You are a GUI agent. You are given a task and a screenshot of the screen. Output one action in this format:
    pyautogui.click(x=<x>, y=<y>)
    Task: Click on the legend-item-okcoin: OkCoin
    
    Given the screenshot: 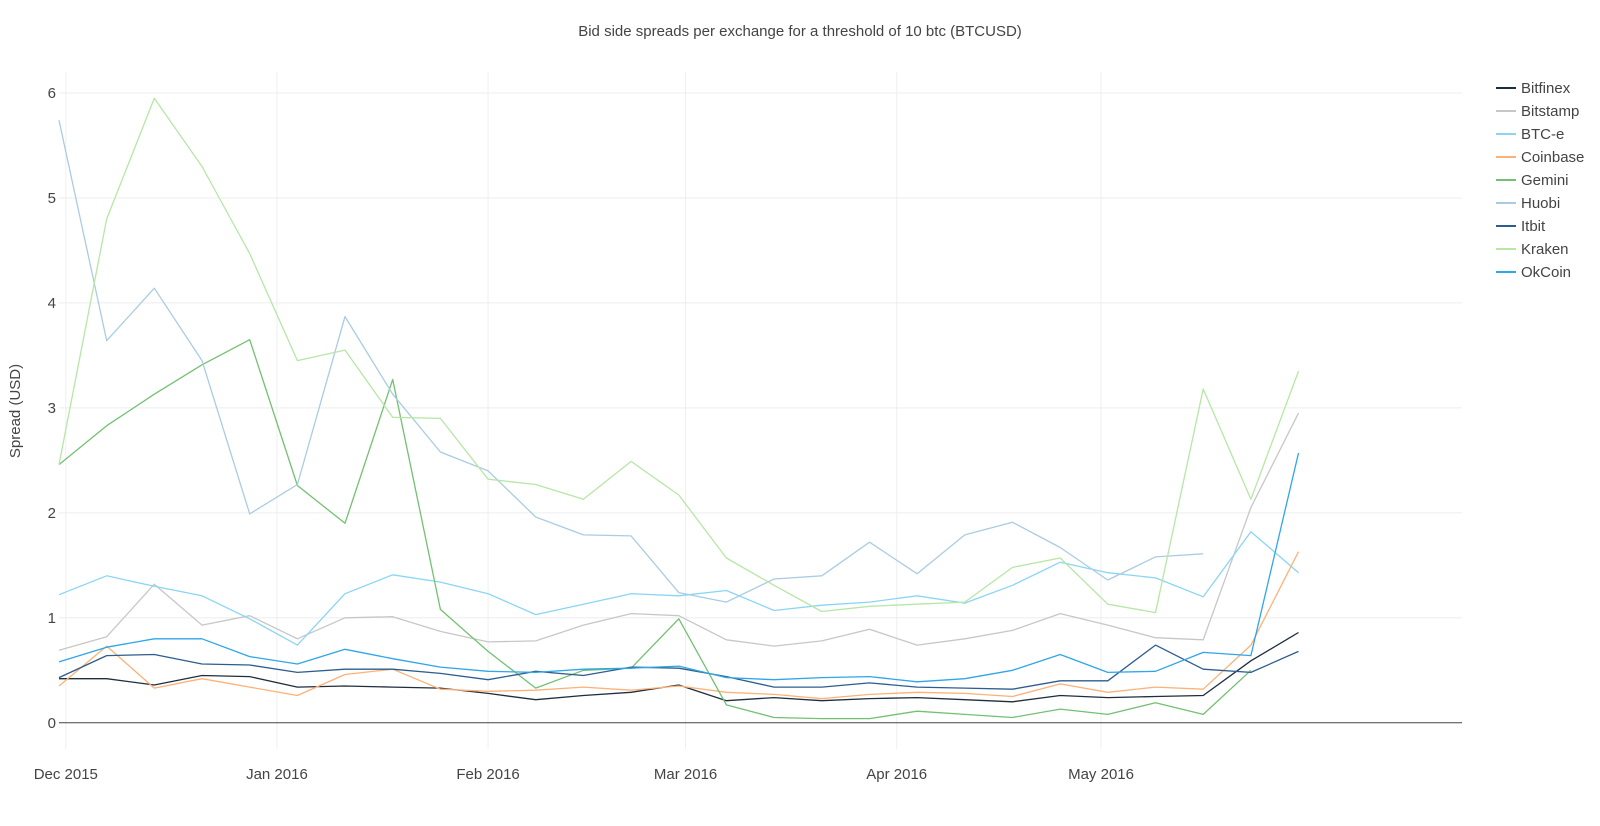 What is the action you would take?
    pyautogui.click(x=1533, y=272)
    